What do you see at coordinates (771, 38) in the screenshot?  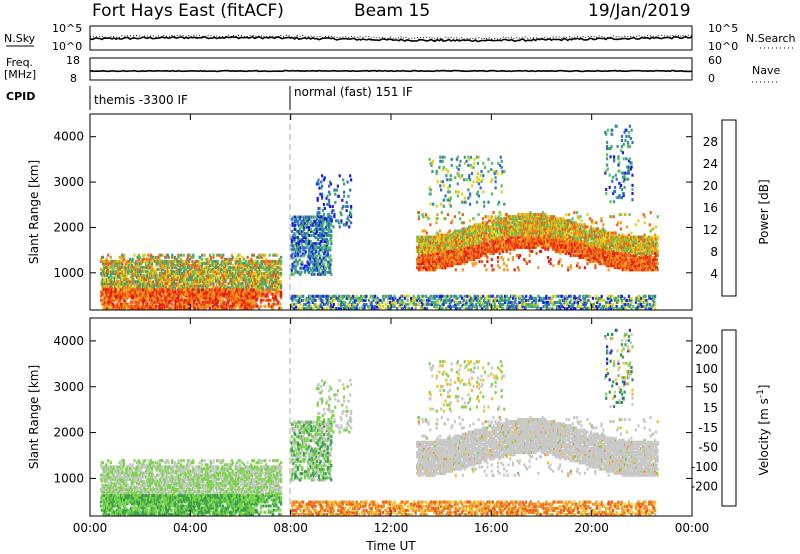 I see `nsearch-label: N.Search` at bounding box center [771, 38].